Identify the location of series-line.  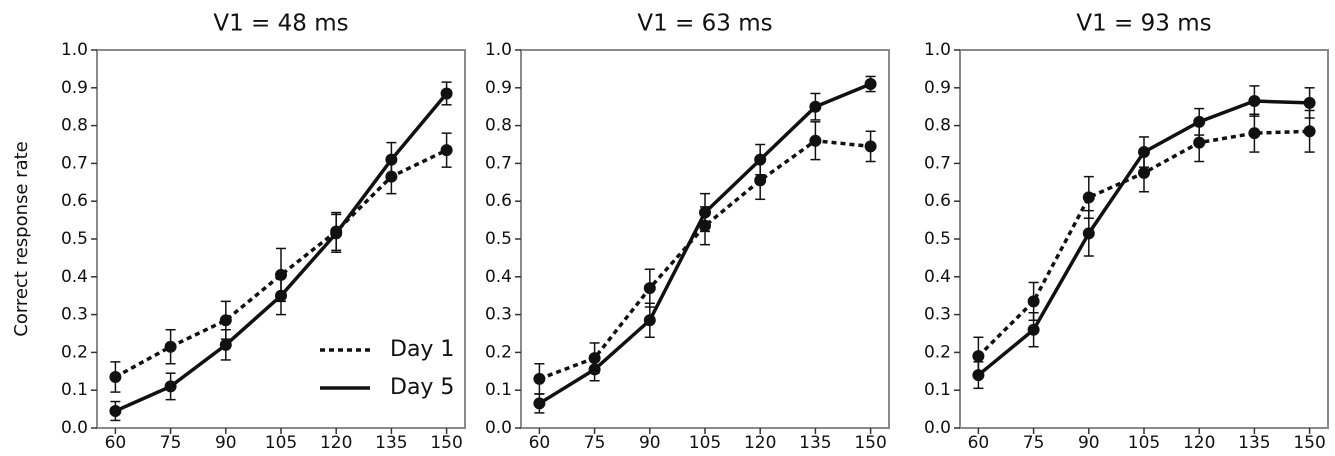
(704, 259).